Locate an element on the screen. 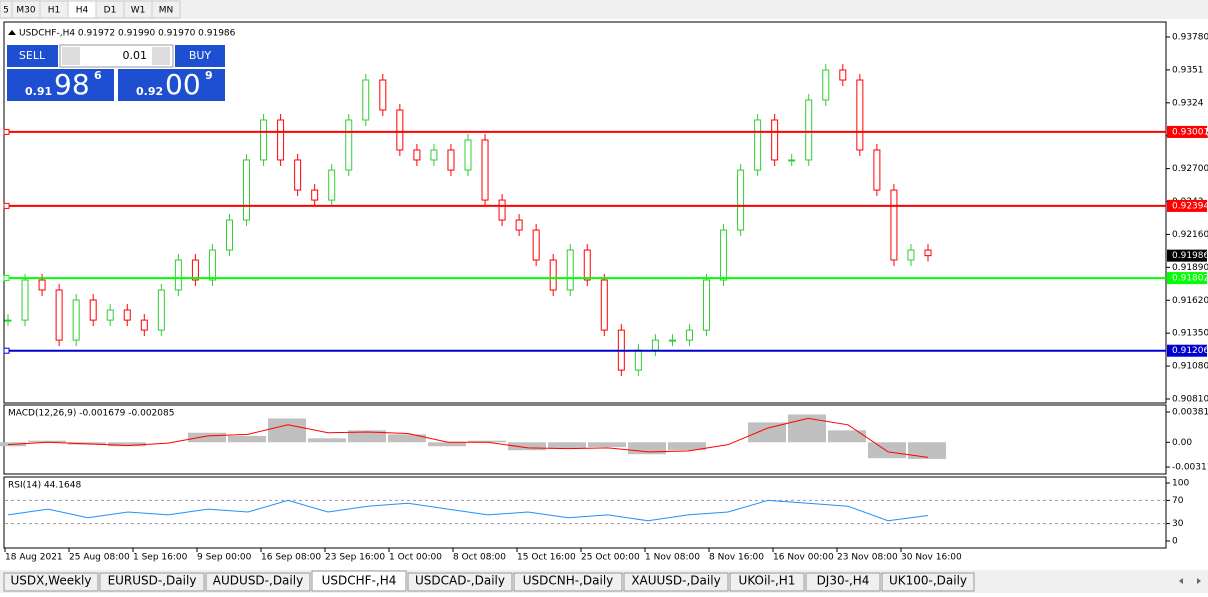  lot-up is located at coordinates (161, 56).